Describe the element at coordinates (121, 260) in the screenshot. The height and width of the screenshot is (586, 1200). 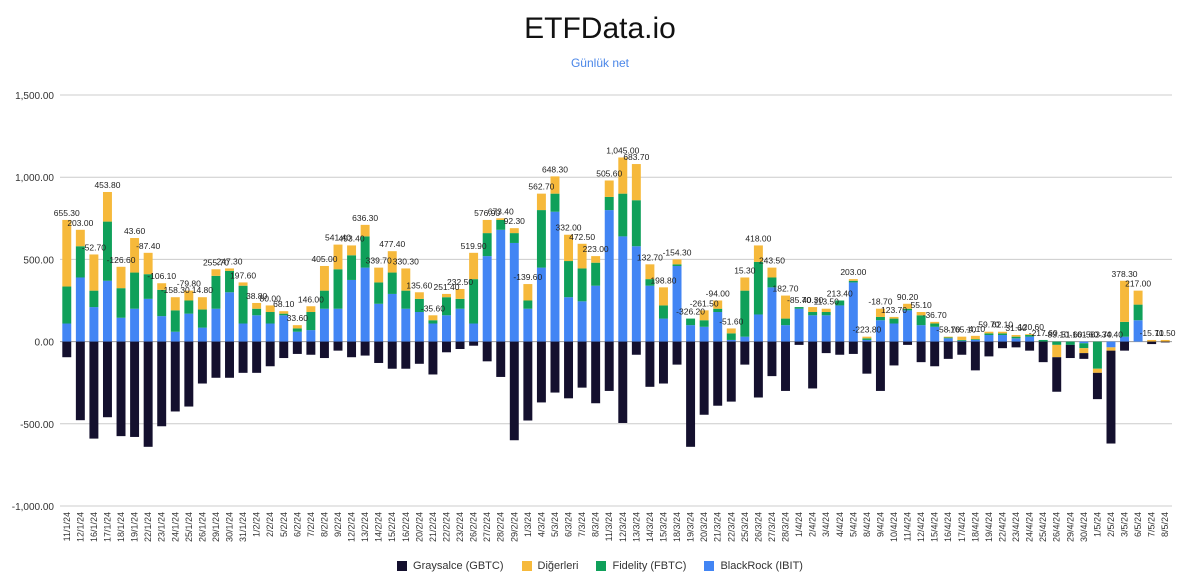
I see `data-label: -126.60` at that location.